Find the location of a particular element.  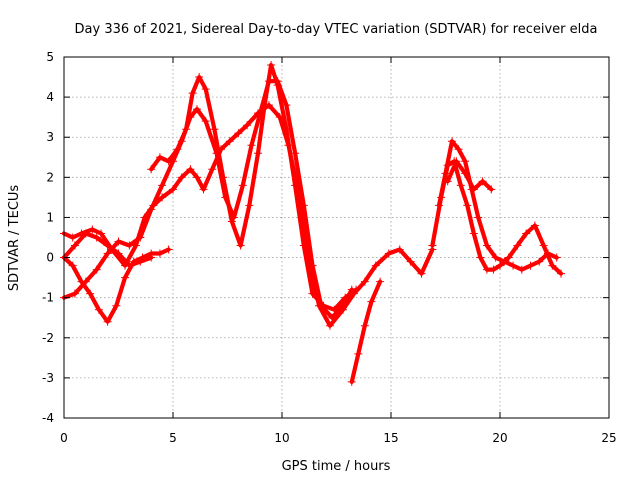

y-tick-labels: -4 -3 -2 -1 0 1 2 3 4 5 is located at coordinates (48, 237).